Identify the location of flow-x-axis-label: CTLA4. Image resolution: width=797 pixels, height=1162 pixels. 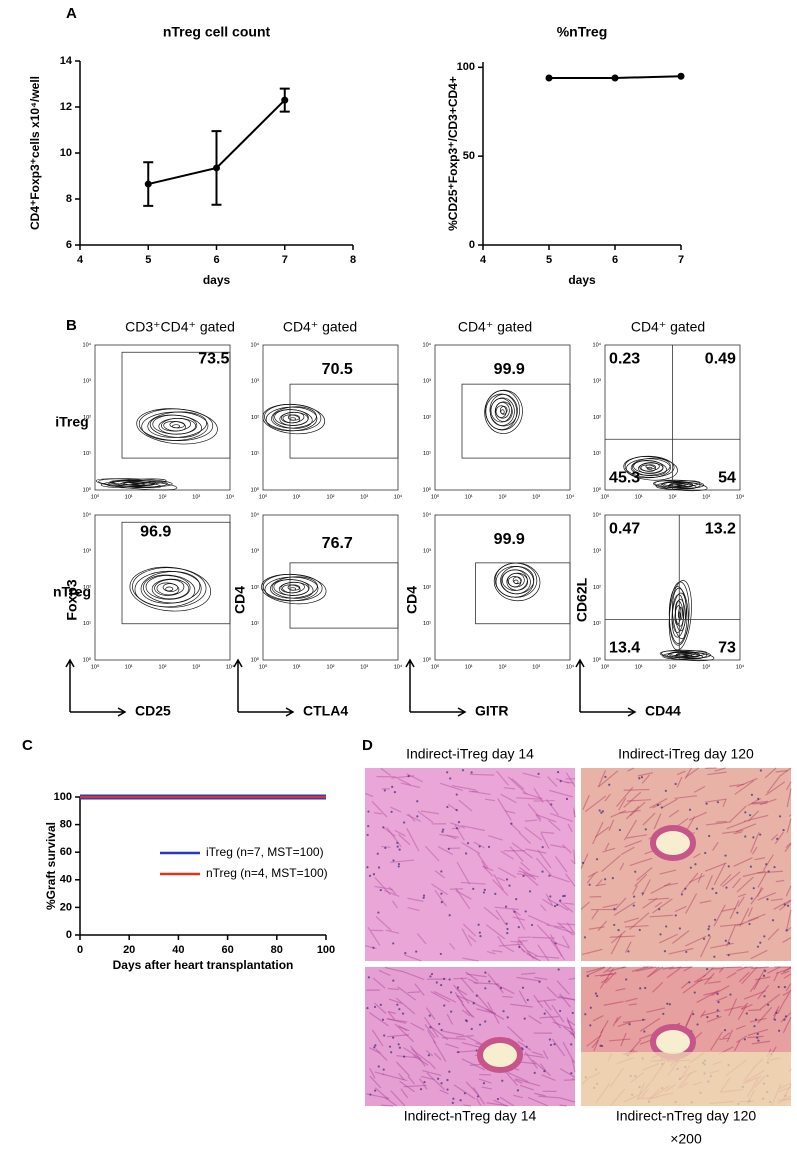
(325, 711).